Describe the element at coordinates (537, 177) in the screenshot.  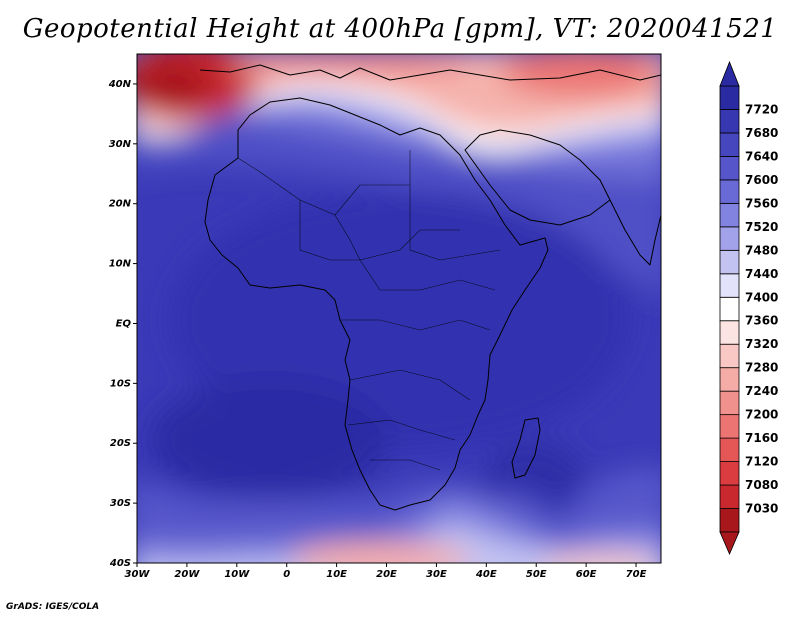
I see `arabia-coastline` at that location.